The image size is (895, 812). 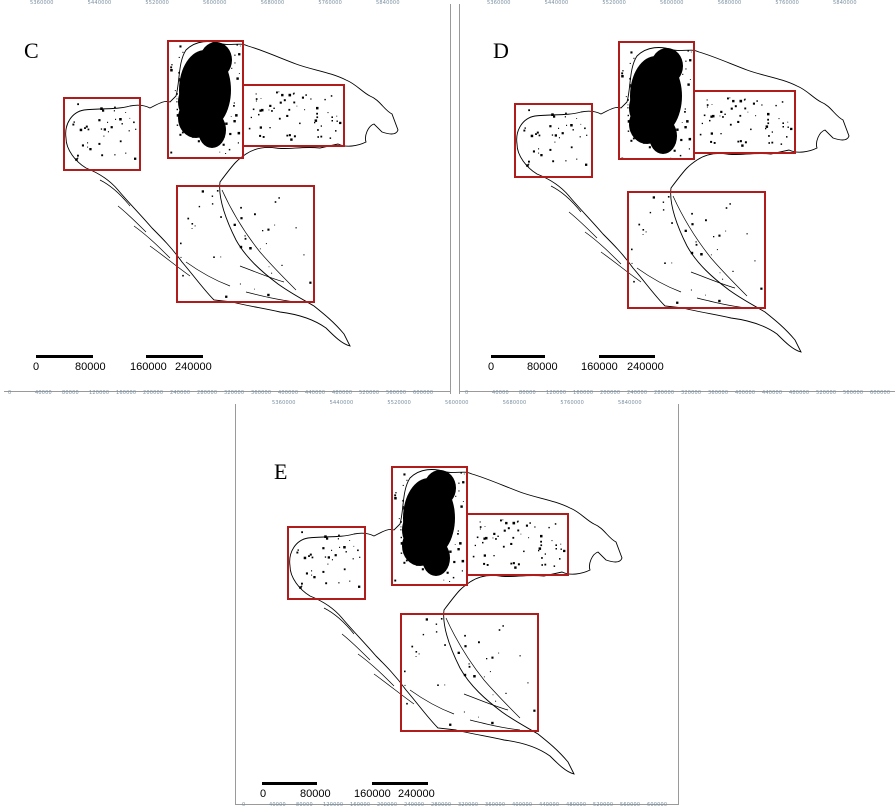 I want to click on bottom-tick-label: 440000, so click(x=549, y=805).